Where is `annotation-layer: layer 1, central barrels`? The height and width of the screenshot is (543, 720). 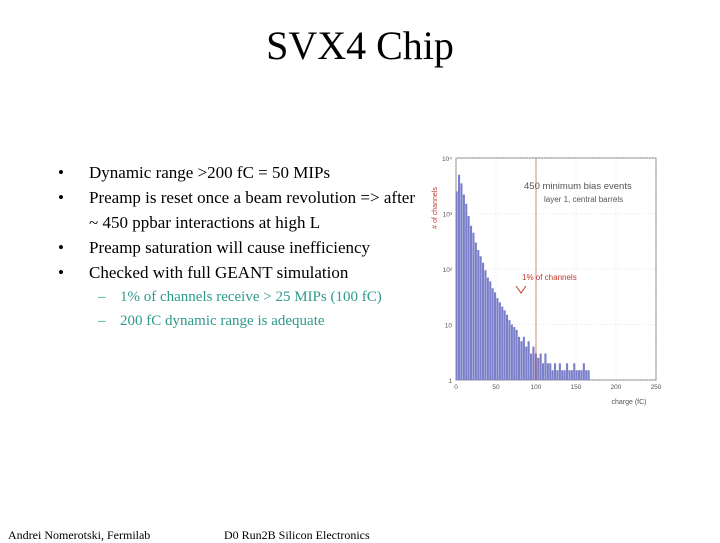 annotation-layer: layer 1, central barrels is located at coordinates (583, 199).